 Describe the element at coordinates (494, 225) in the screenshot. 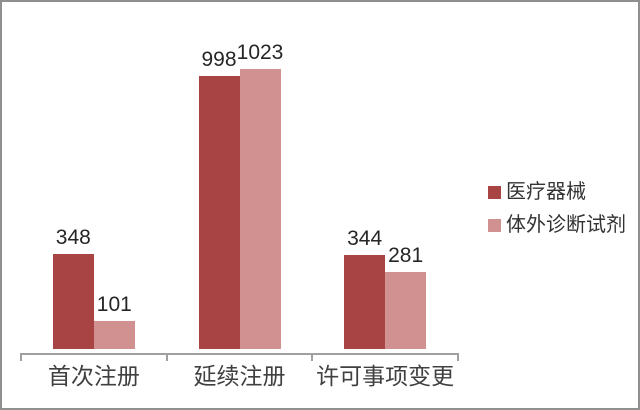

I see `legend-swatch-ivd-reagents-icon` at that location.